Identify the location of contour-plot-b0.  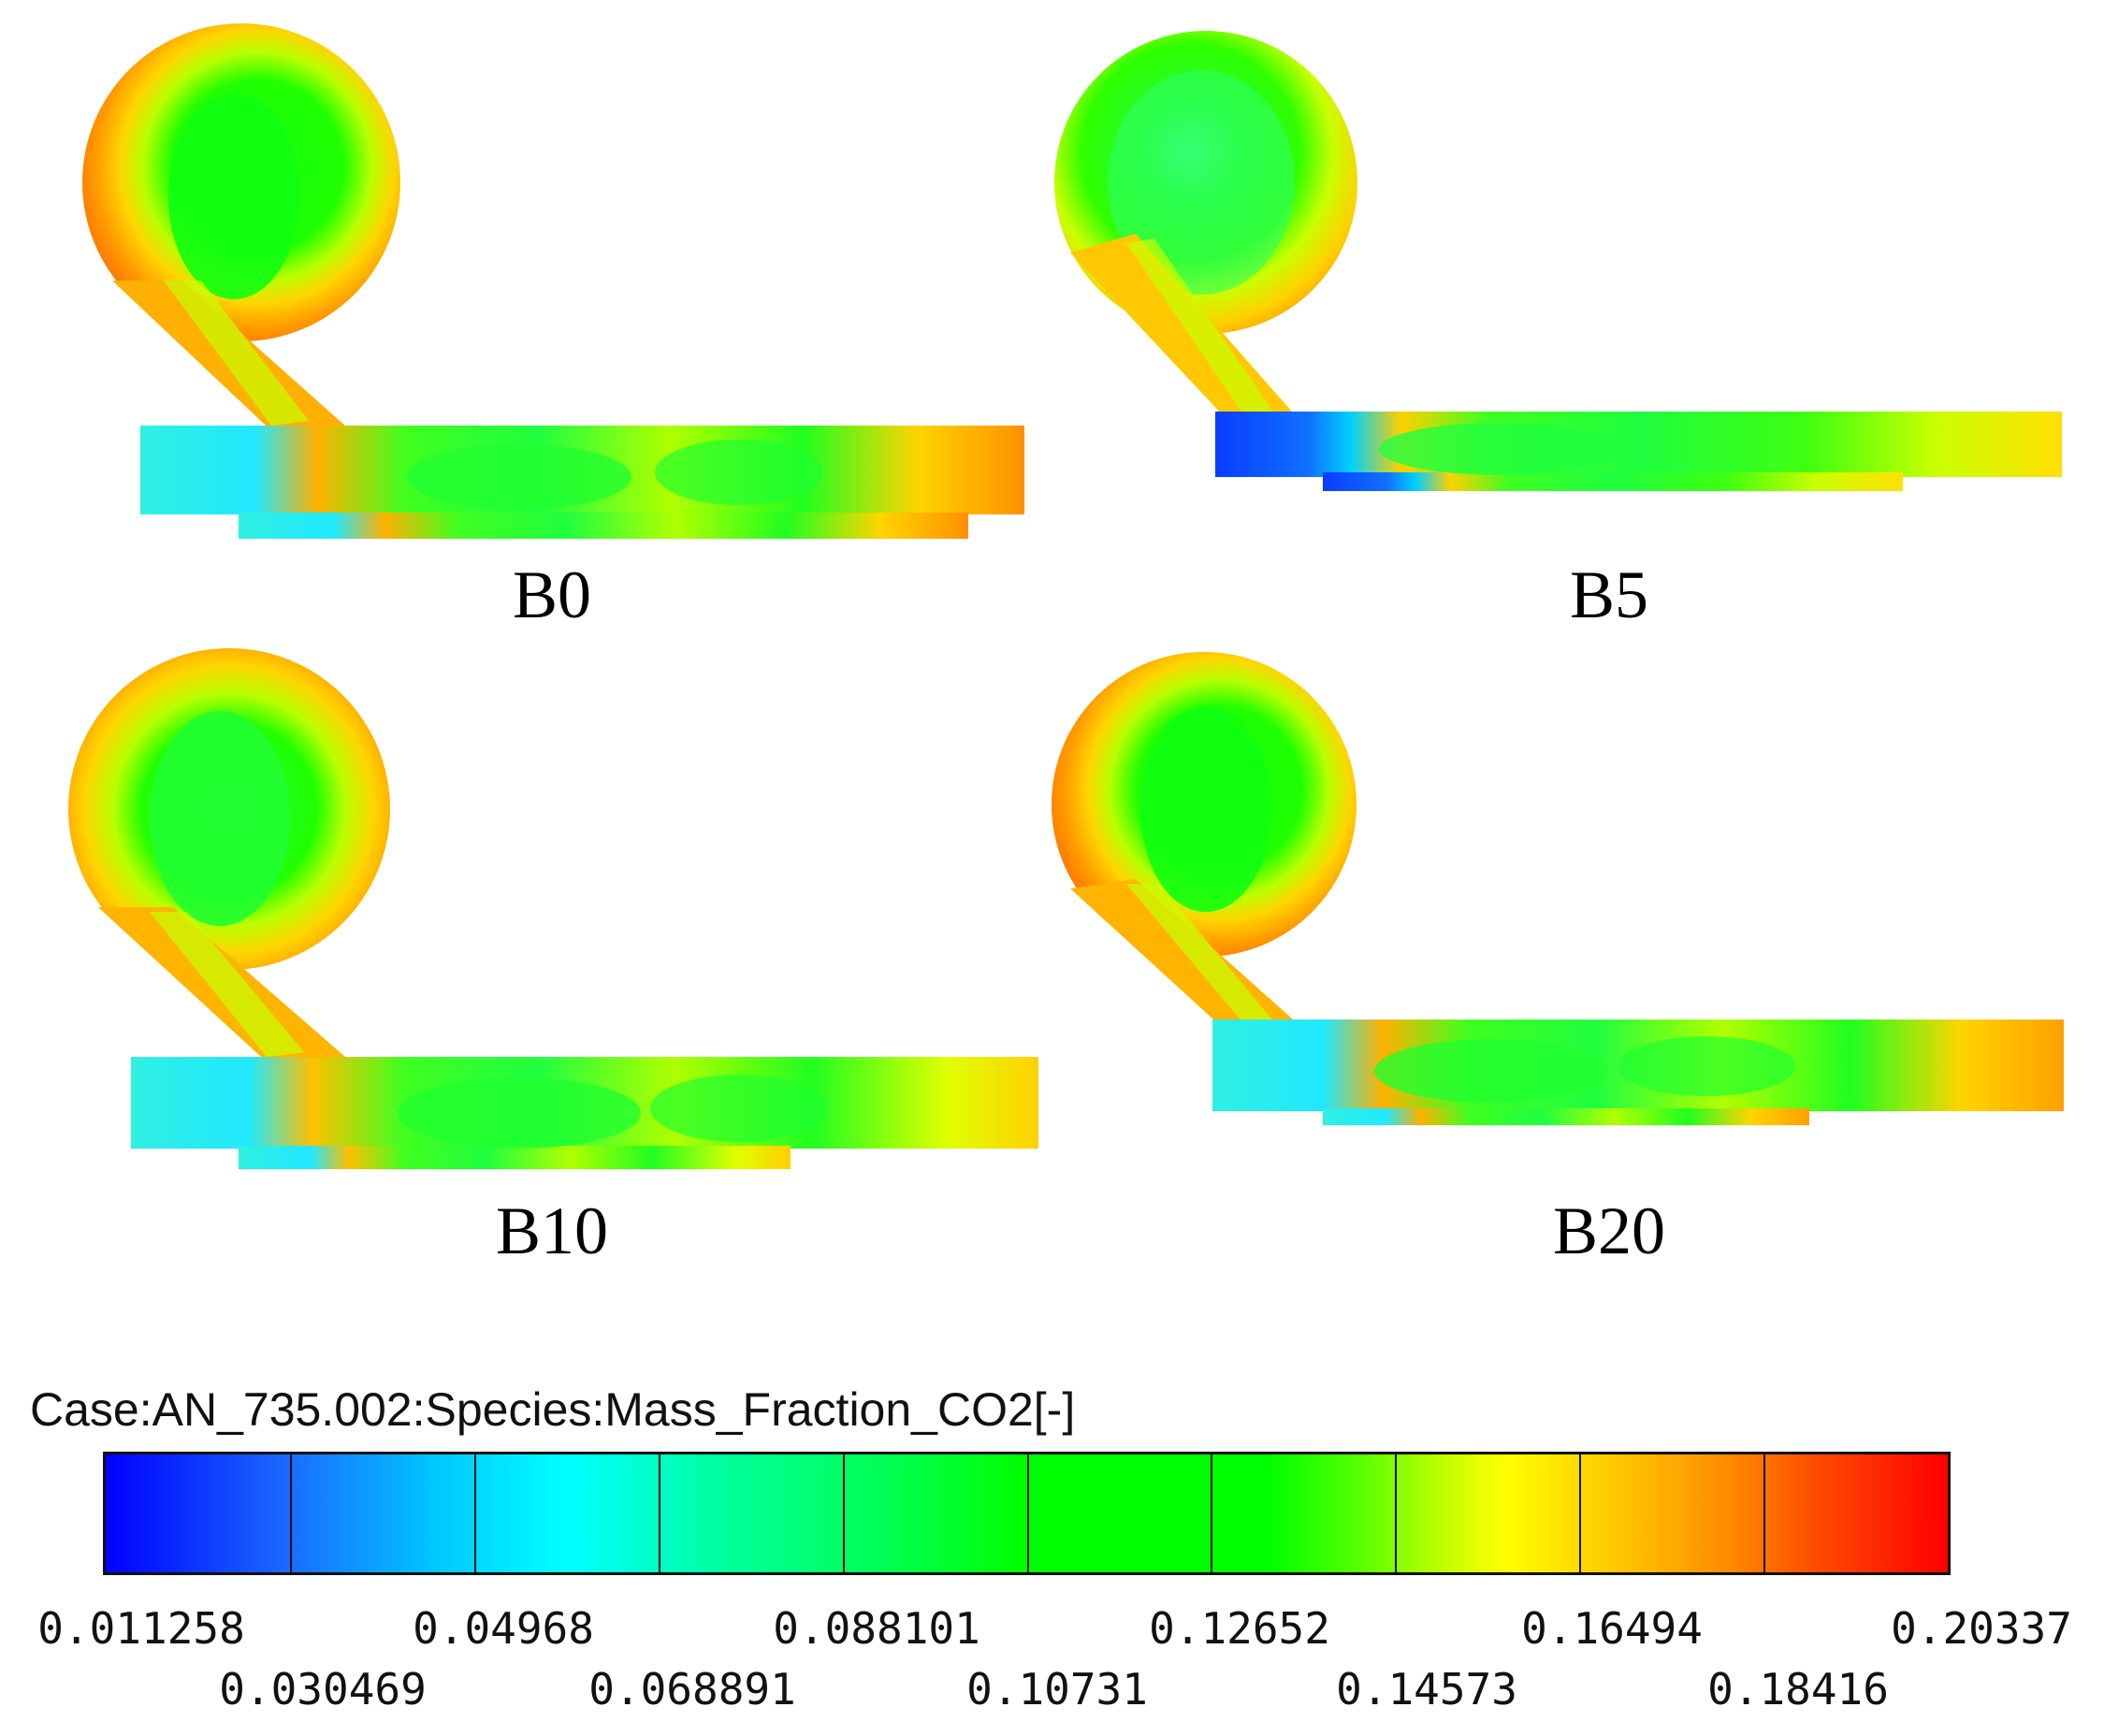
(553, 281).